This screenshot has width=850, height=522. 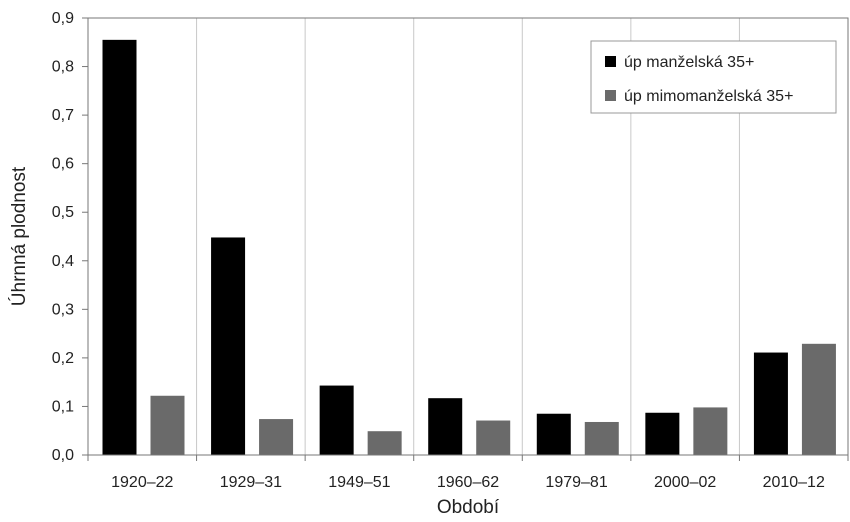 I want to click on y-tick-label: 0,3, so click(x=63, y=309).